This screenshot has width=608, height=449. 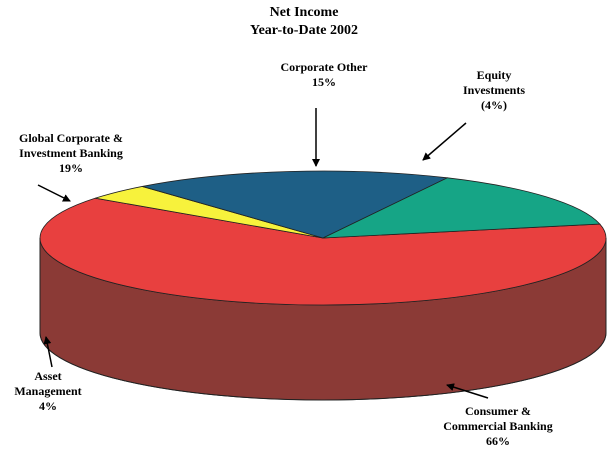 What do you see at coordinates (71, 138) in the screenshot?
I see `slice-label-global-corporate-name-1: Global Corporate &` at bounding box center [71, 138].